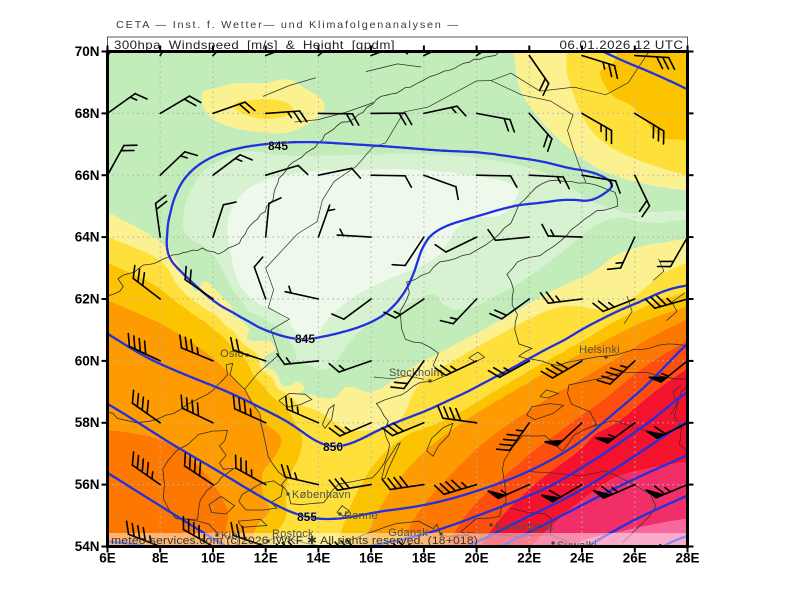 The height and width of the screenshot is (600, 800). Describe the element at coordinates (529, 558) in the screenshot. I see `svg-text: 22E` at that location.